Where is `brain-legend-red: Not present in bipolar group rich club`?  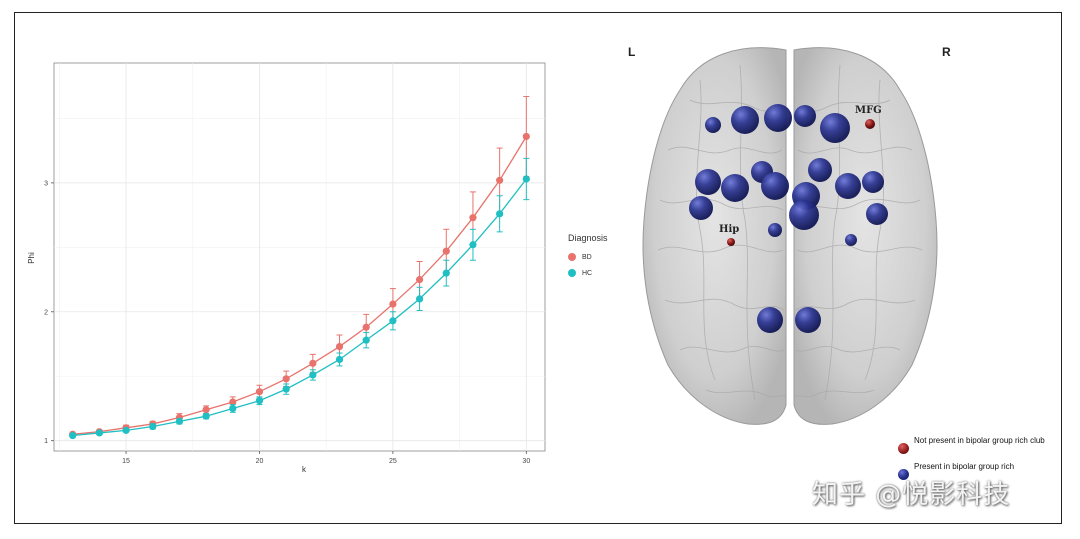 brain-legend-red: Not present in bipolar group rich club is located at coordinates (976, 445).